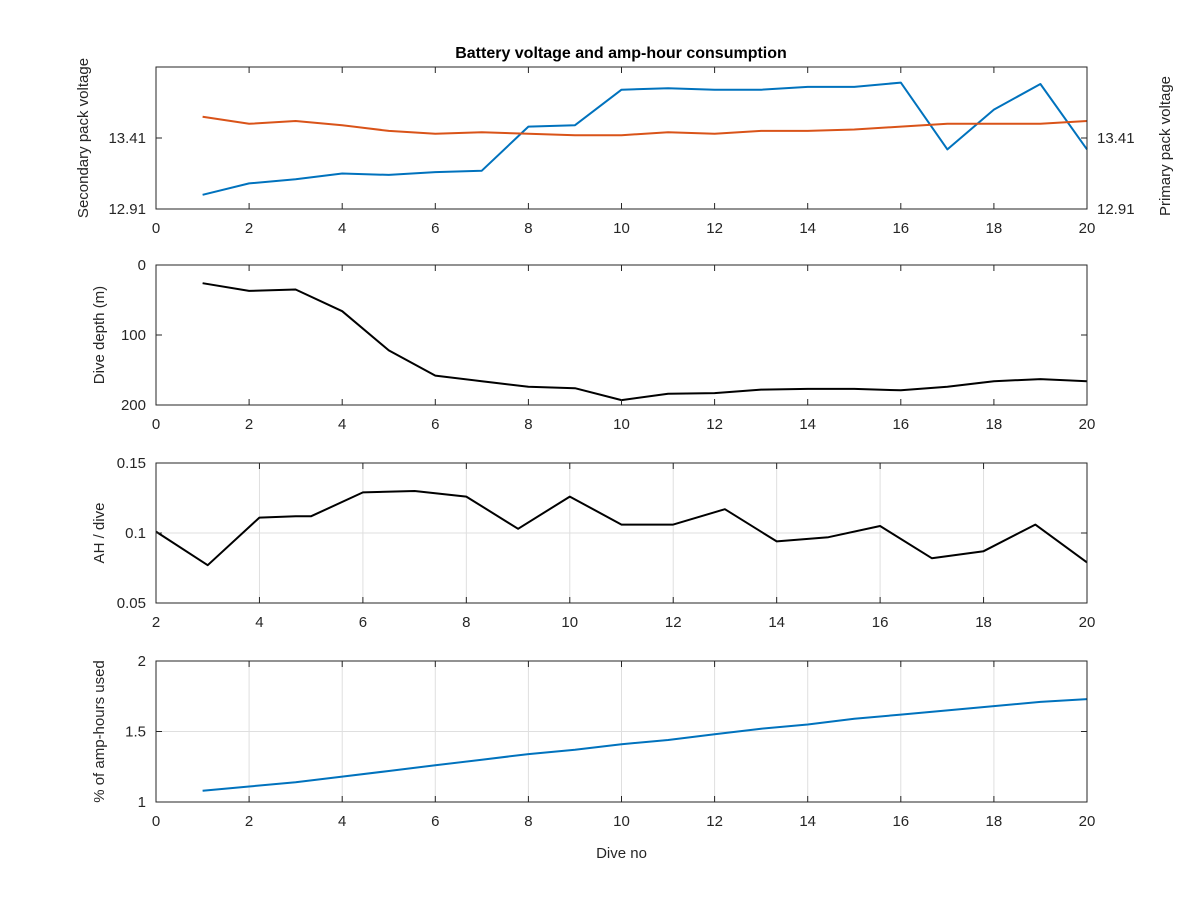  What do you see at coordinates (99, 533) in the screenshot?
I see `y-axis-label: AH / dive` at bounding box center [99, 533].